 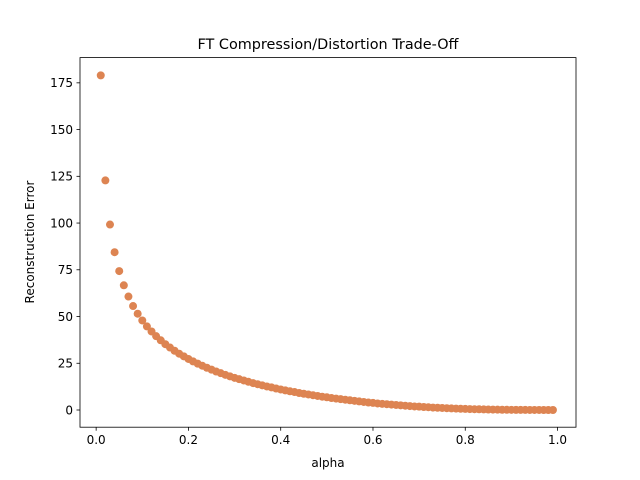 I want to click on x-tick-label: 0.4, so click(x=280, y=440).